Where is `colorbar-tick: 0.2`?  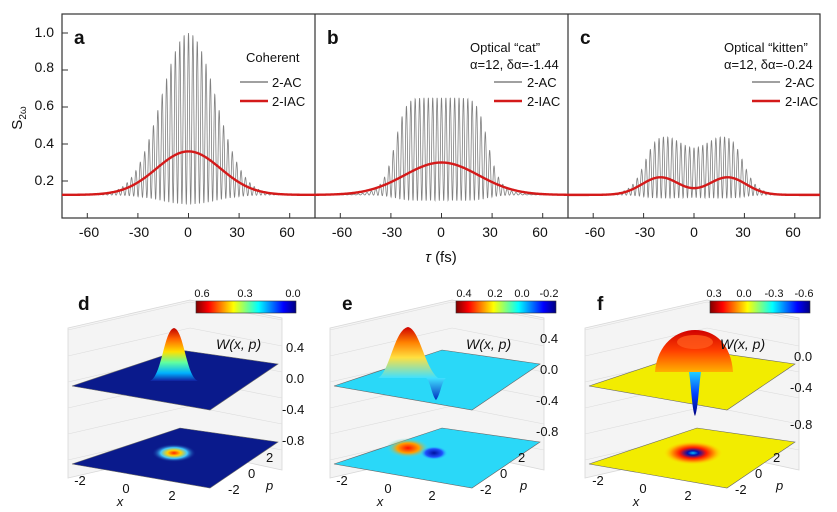 colorbar-tick: 0.2 is located at coordinates (494, 294).